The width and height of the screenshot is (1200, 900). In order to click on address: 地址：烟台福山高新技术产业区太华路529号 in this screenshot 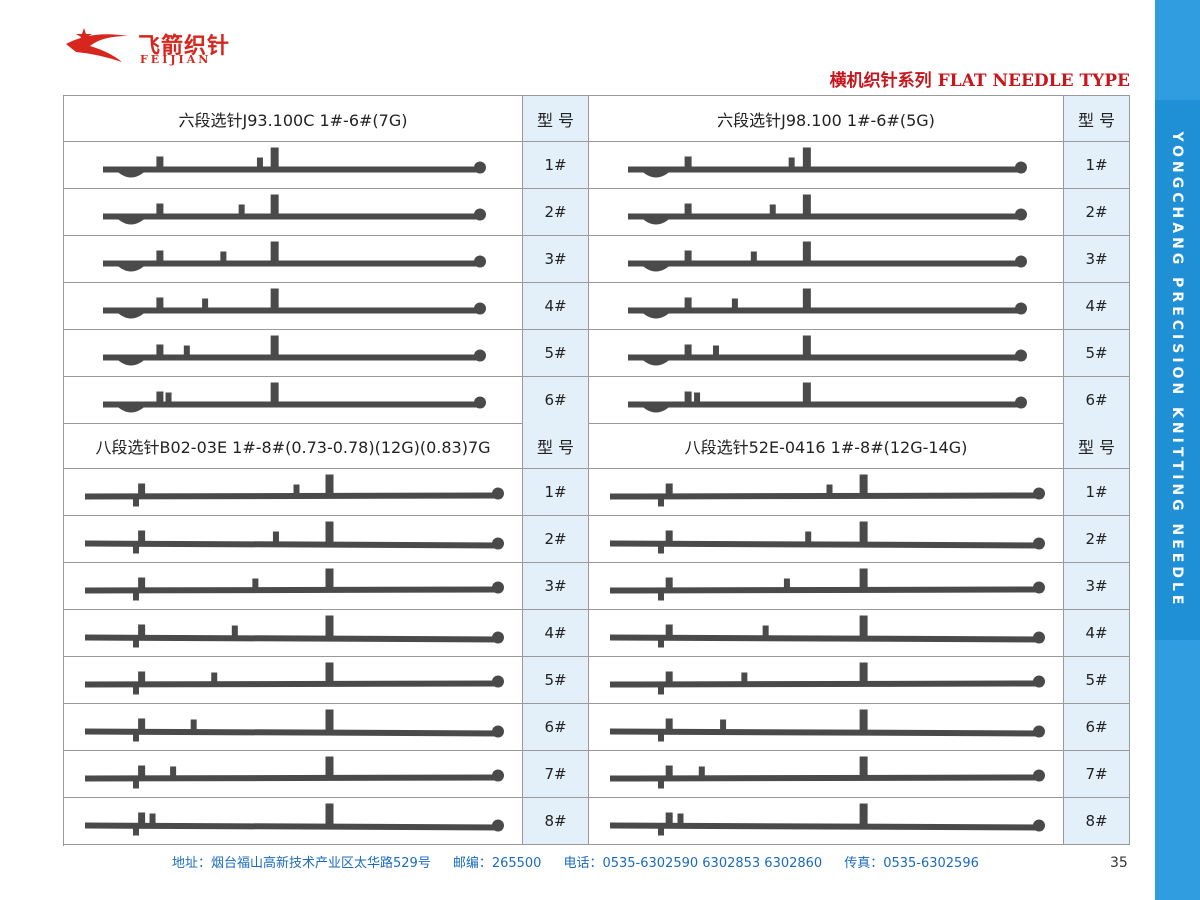, I will do `click(301, 863)`.